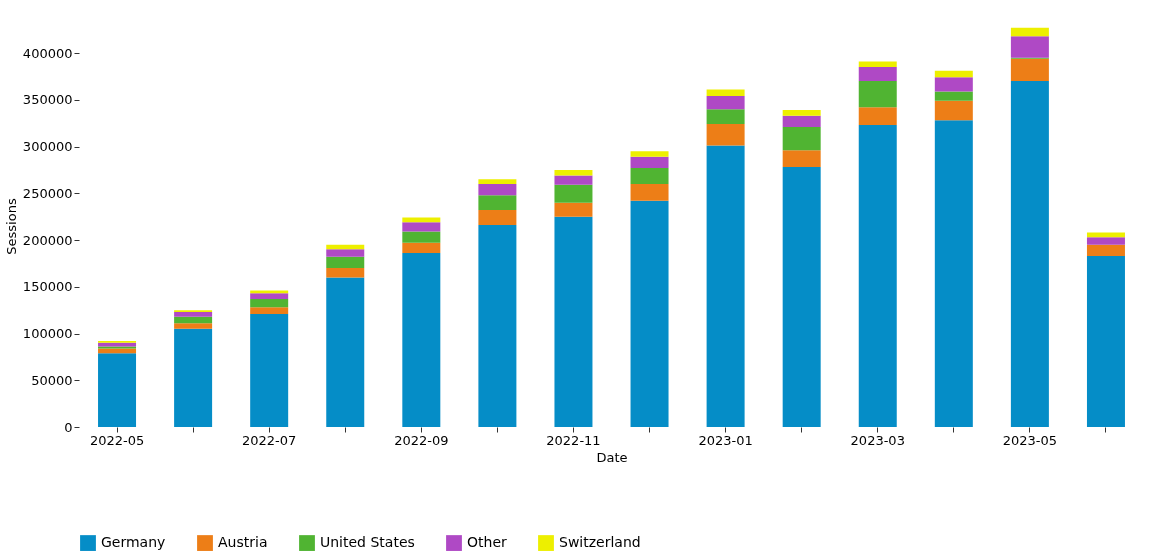 The image size is (1164, 556). What do you see at coordinates (47, 240) in the screenshot?
I see `y-tick-label: 200000` at bounding box center [47, 240].